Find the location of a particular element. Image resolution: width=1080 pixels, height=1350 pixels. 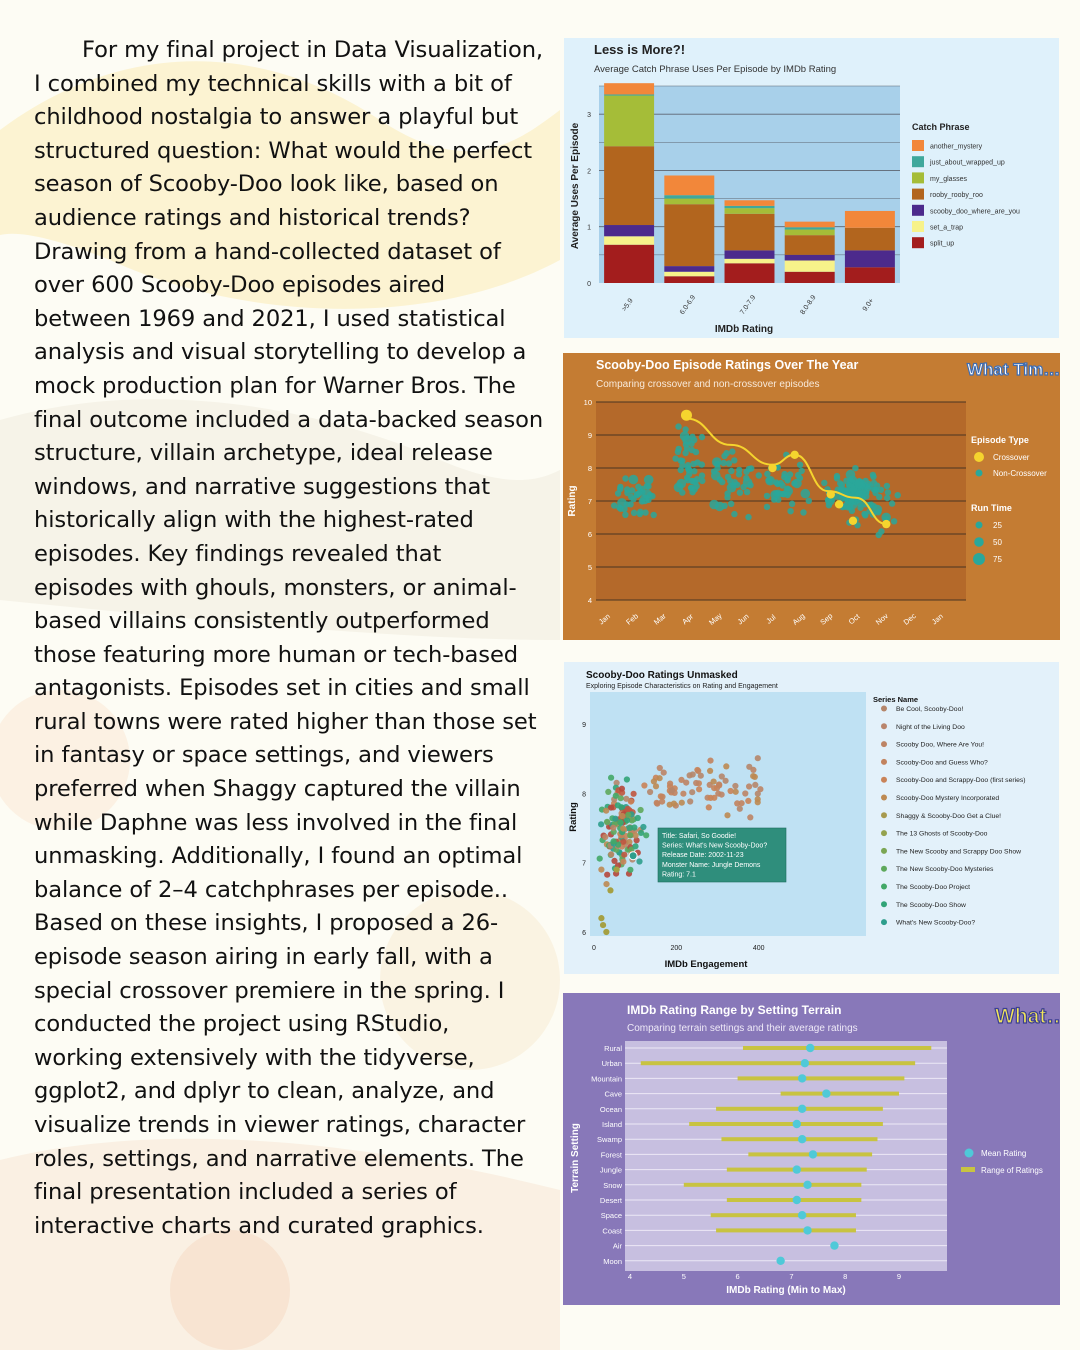

legend-mean-marker is located at coordinates (969, 1153).